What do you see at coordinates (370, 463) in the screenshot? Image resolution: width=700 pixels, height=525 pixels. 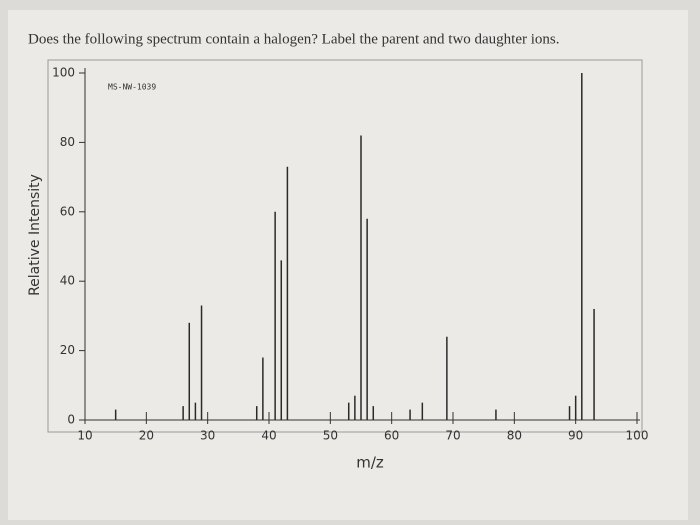 I see `x-axis-label: m/z` at bounding box center [370, 463].